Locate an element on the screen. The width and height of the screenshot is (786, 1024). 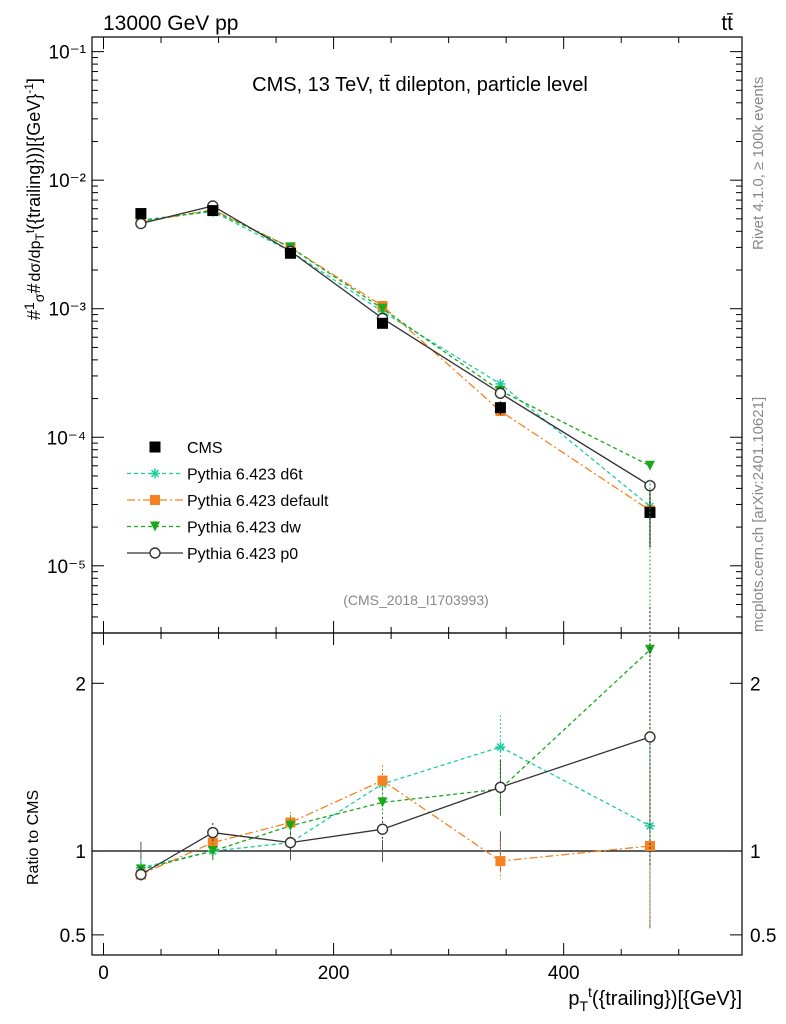
legend-label: Pythia 6.423 d6t is located at coordinates (245, 475).